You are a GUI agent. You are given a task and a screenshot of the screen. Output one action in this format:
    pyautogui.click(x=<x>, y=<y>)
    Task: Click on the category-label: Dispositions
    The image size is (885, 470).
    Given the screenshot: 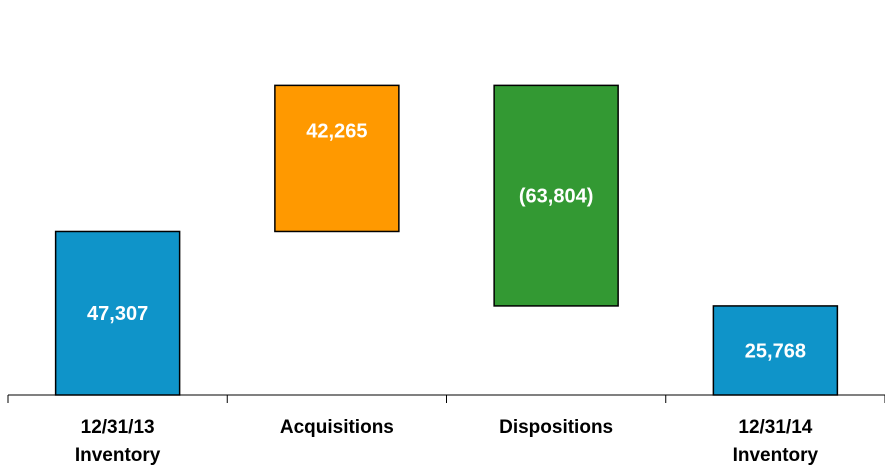 What is the action you would take?
    pyautogui.click(x=556, y=427)
    